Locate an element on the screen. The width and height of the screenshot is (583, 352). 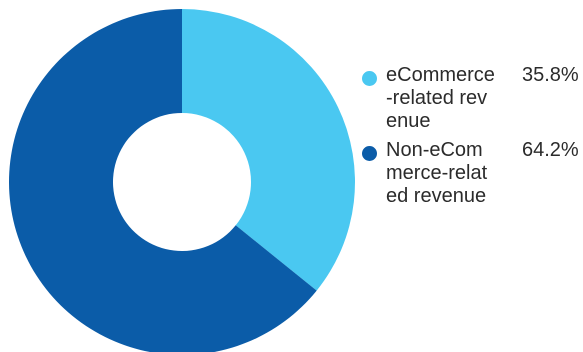
legend-value-ecommerce: 35.8% is located at coordinates (550, 75).